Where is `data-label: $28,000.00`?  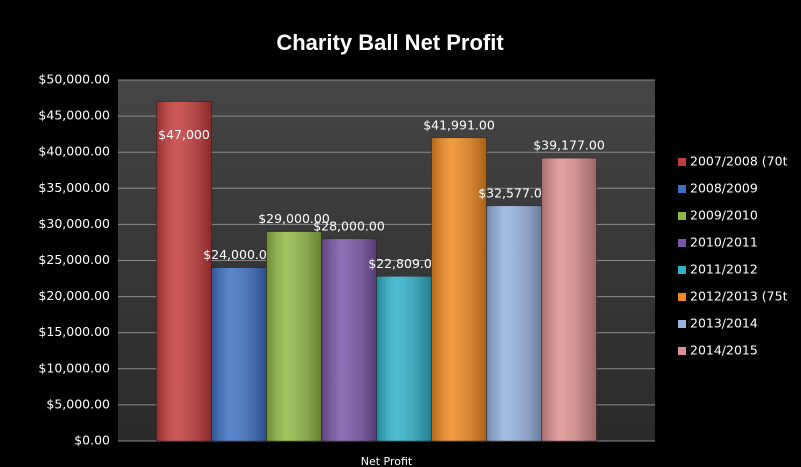 data-label: $28,000.00 is located at coordinates (349, 225).